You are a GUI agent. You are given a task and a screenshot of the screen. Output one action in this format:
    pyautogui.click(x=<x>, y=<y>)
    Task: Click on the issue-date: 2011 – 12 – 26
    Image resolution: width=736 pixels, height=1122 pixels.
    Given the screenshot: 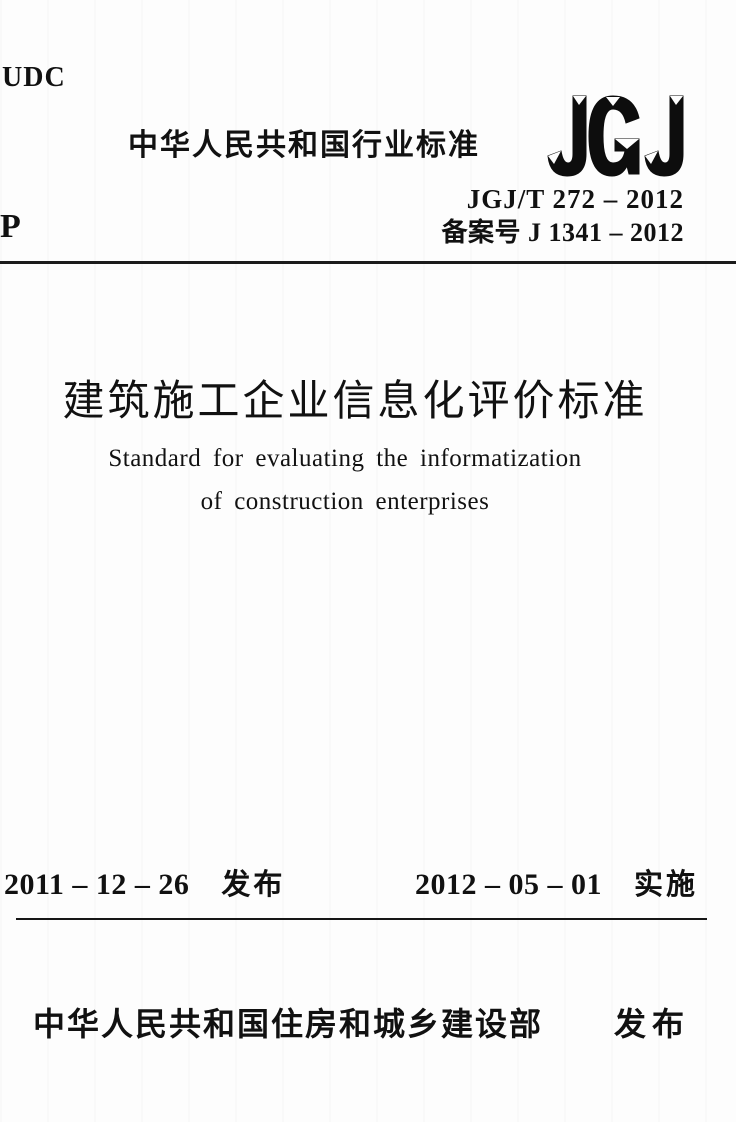 What is the action you would take?
    pyautogui.click(x=97, y=884)
    